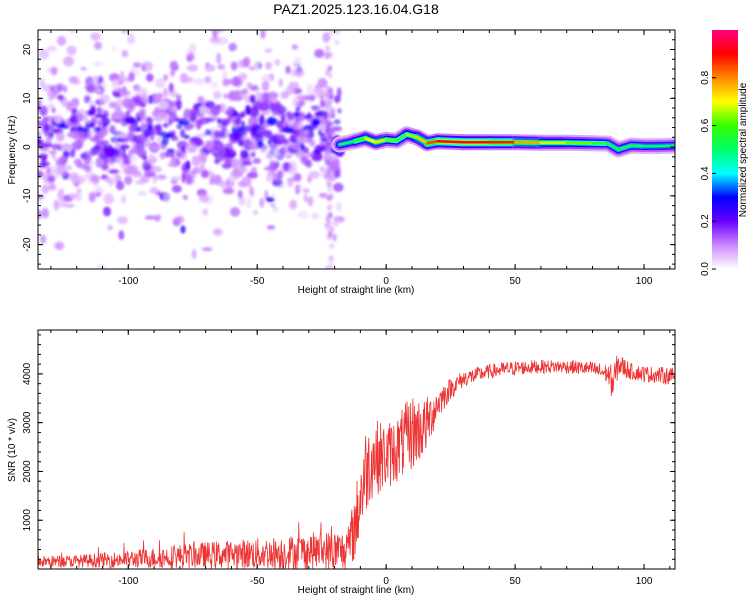 The width and height of the screenshot is (750, 600). What do you see at coordinates (27, 373) in the screenshot?
I see `y-tick-label: 4000` at bounding box center [27, 373].